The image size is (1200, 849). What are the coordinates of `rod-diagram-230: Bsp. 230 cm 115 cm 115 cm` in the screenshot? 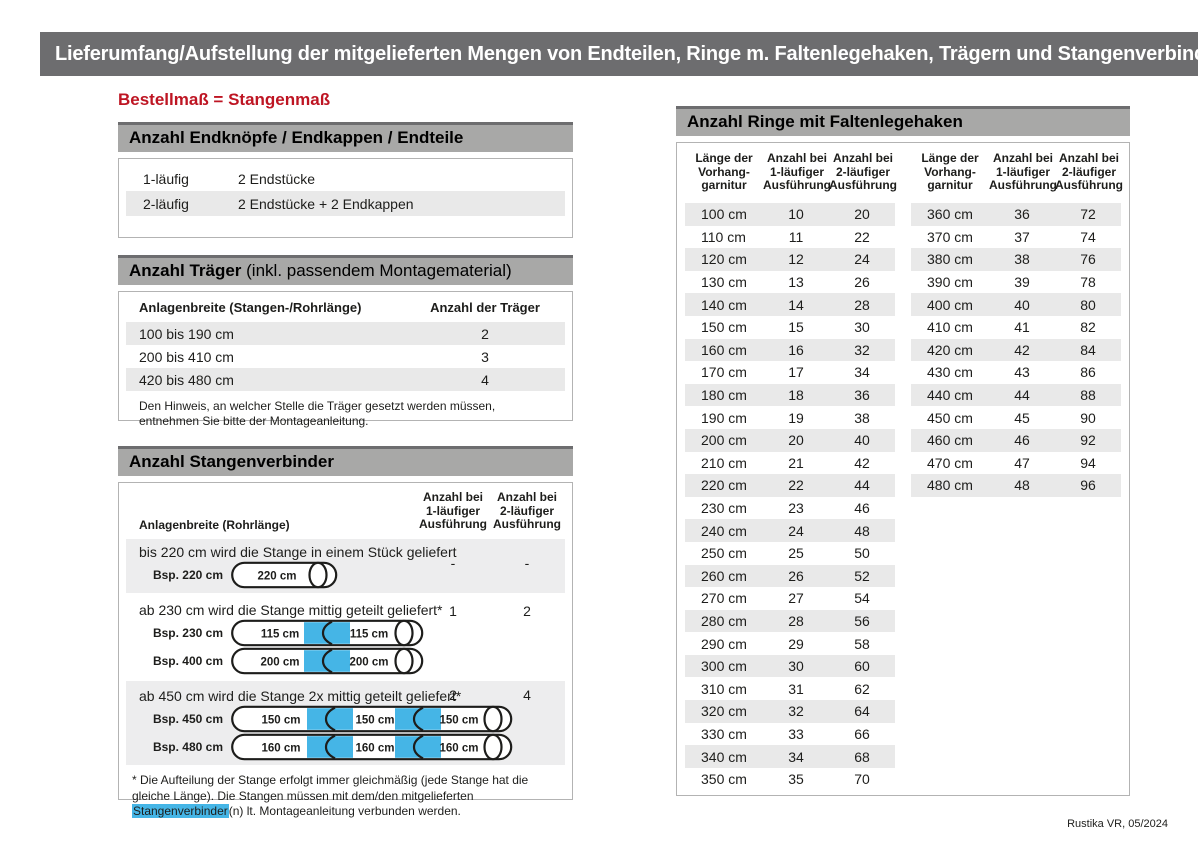 It's located at (345, 633).